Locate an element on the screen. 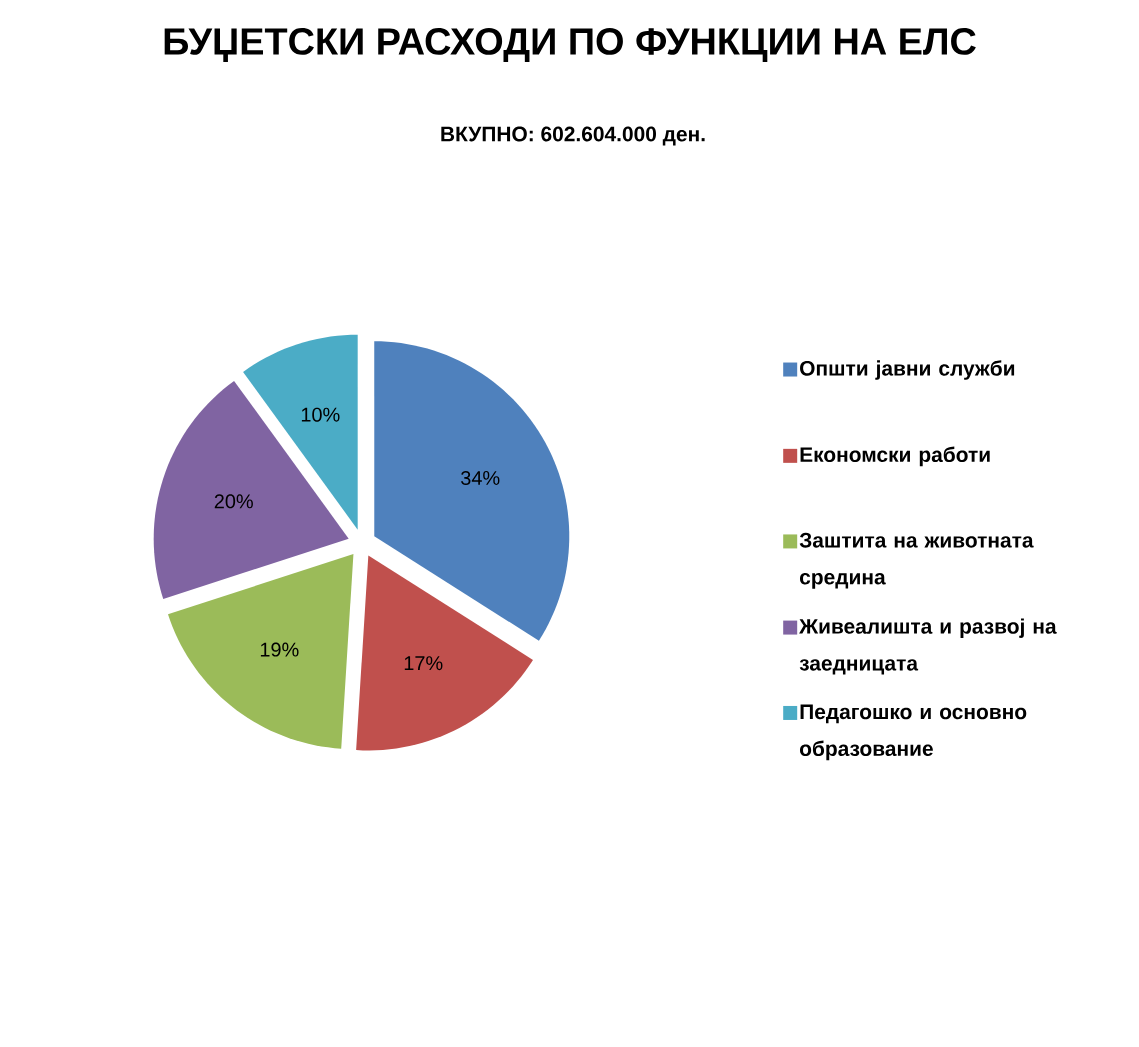  data-label: 34% is located at coordinates (480, 478).